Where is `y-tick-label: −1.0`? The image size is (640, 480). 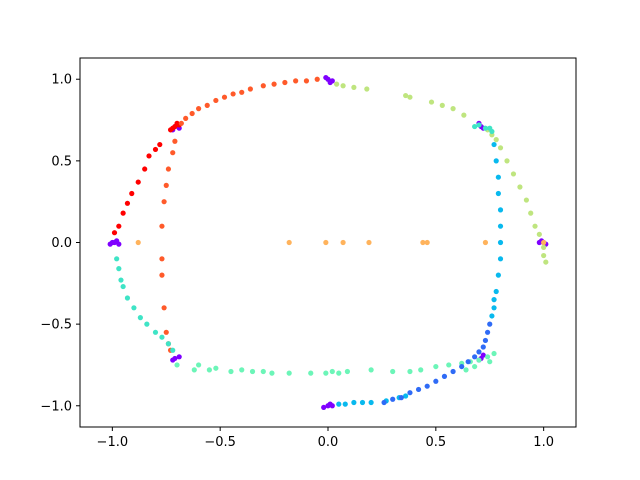
y-tick-label: −1.0 is located at coordinates (56, 406).